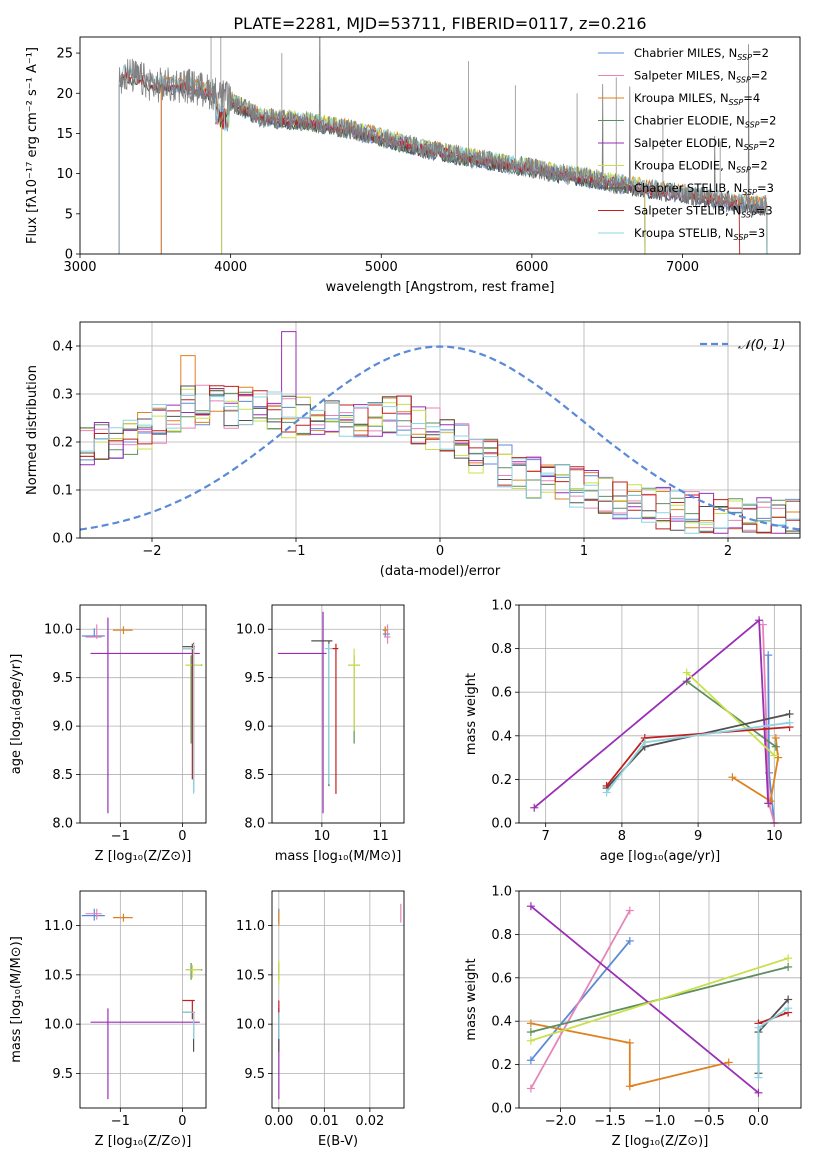 The width and height of the screenshot is (819, 1170). What do you see at coordinates (230, 267) in the screenshot?
I see `x-tick-label: 4000` at bounding box center [230, 267].